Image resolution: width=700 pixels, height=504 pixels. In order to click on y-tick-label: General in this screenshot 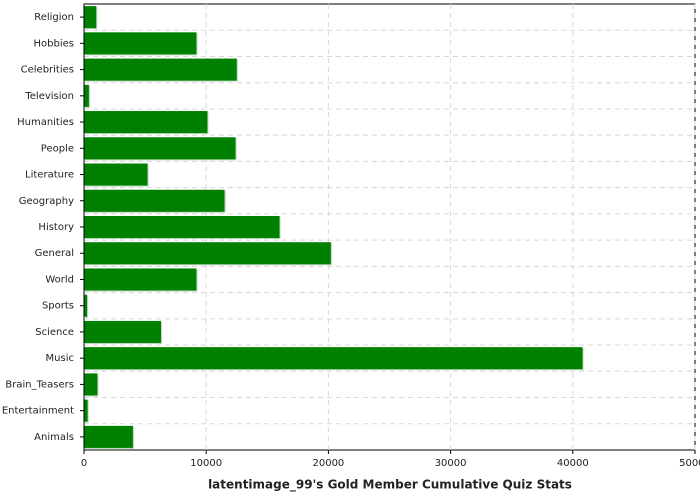, I will do `click(54, 253)`.